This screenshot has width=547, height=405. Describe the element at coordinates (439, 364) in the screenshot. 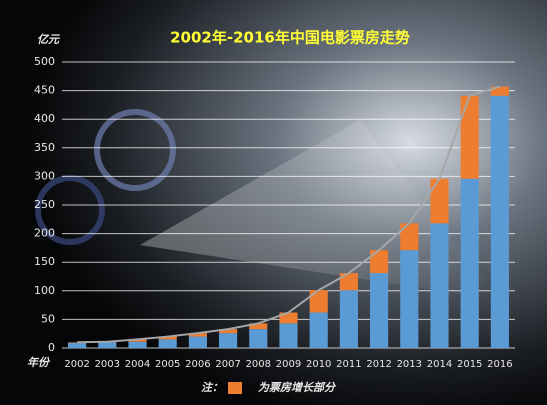

I see `x-tick-label: 2014` at that location.